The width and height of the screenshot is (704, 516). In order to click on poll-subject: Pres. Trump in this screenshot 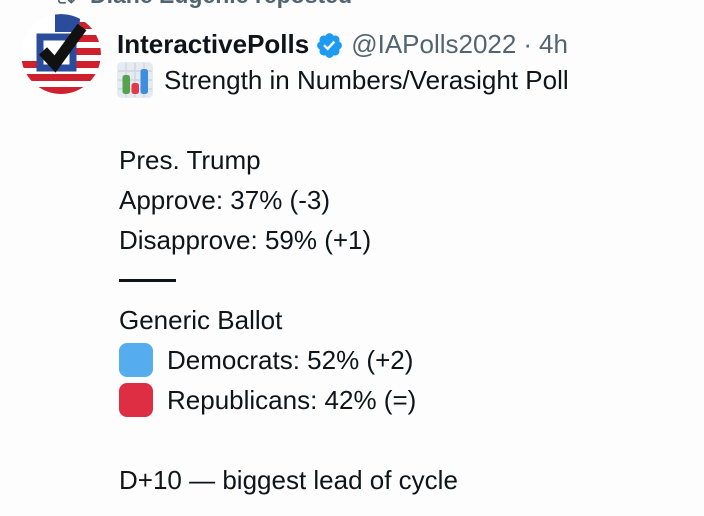, I will do `click(190, 160)`.